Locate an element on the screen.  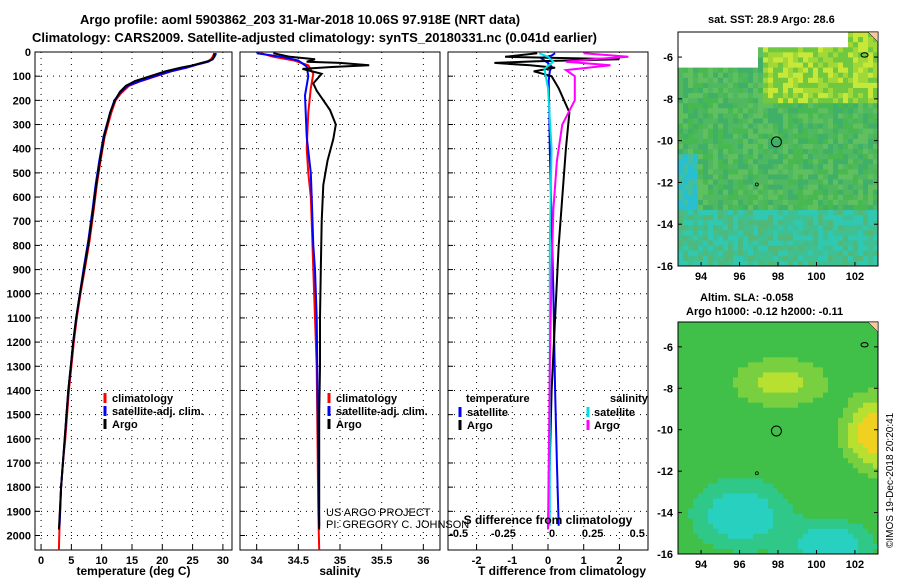
x-tick-label: 34.5 is located at coordinates (298, 561).